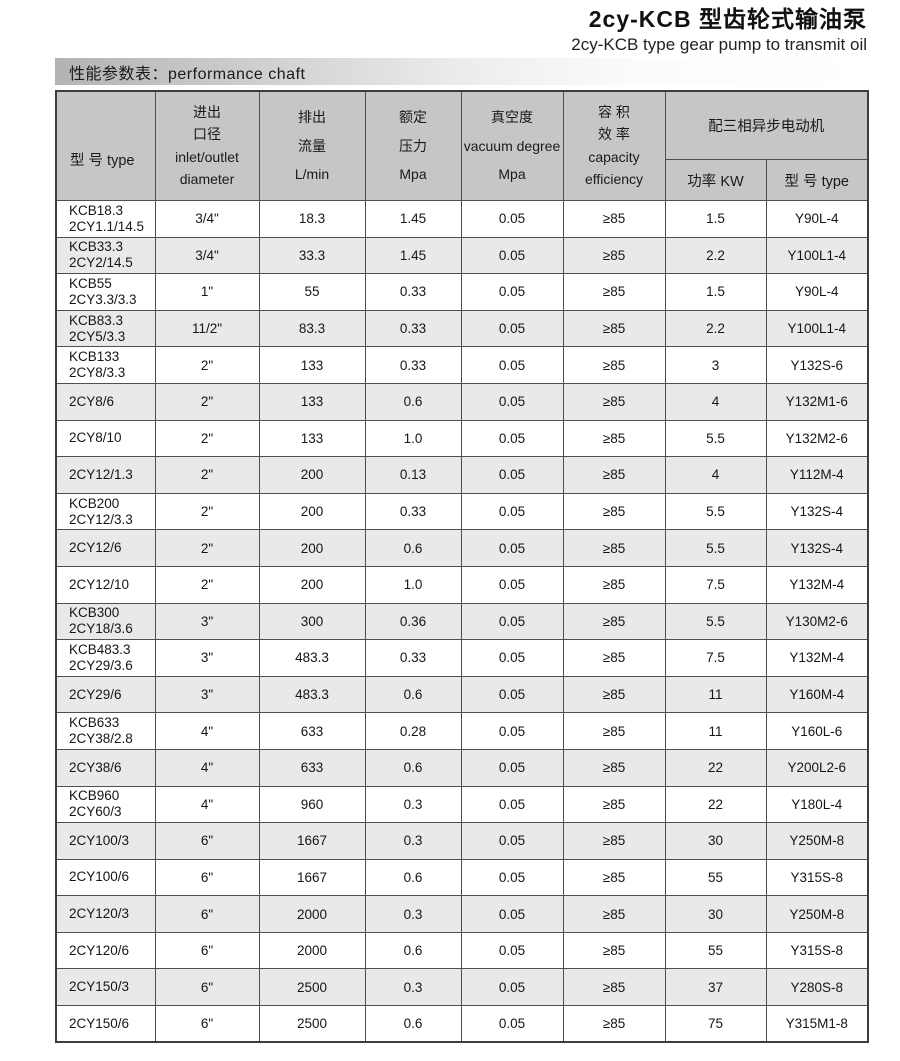 Image resolution: width=900 pixels, height=1061 pixels. Describe the element at coordinates (105, 401) in the screenshot. I see `cell-model: 2CY8/6` at that location.